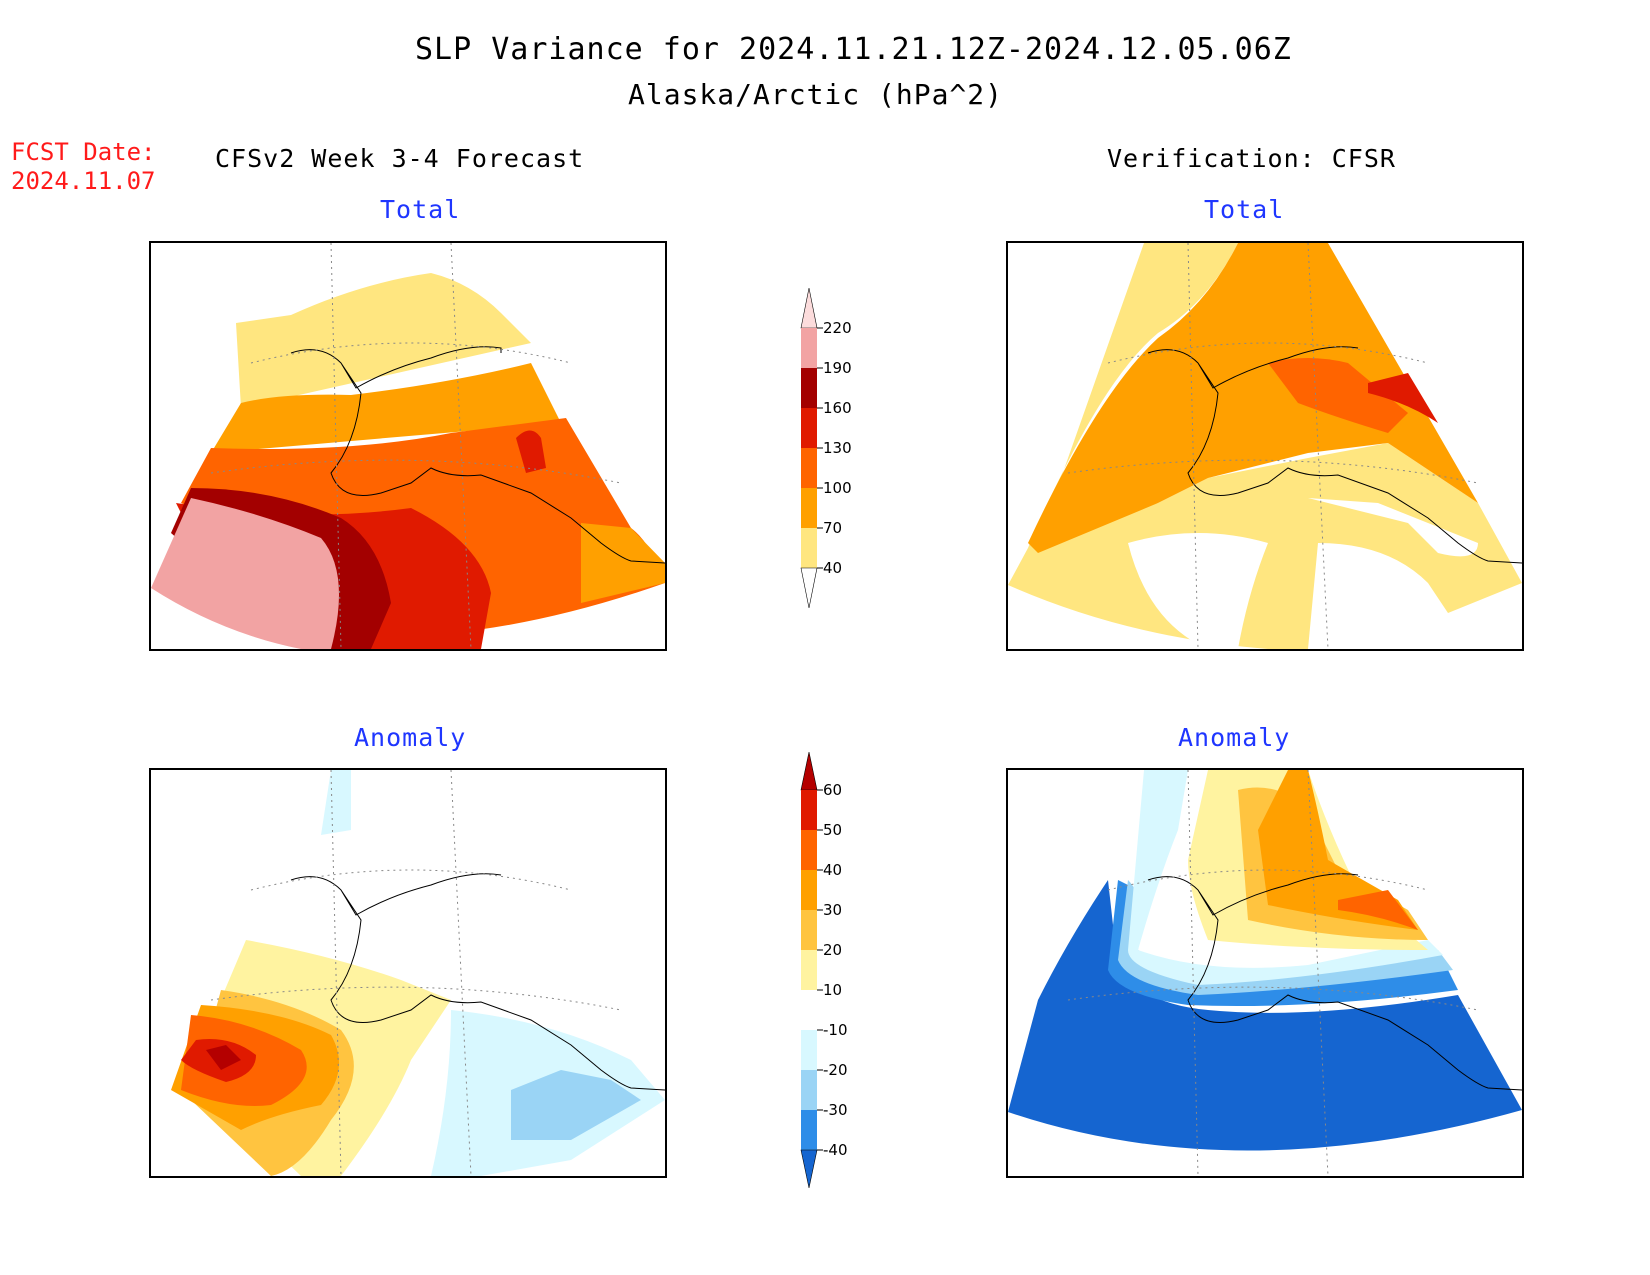  What do you see at coordinates (1283, 943) in the screenshot?
I see `contour-neg30-neg40` at bounding box center [1283, 943].